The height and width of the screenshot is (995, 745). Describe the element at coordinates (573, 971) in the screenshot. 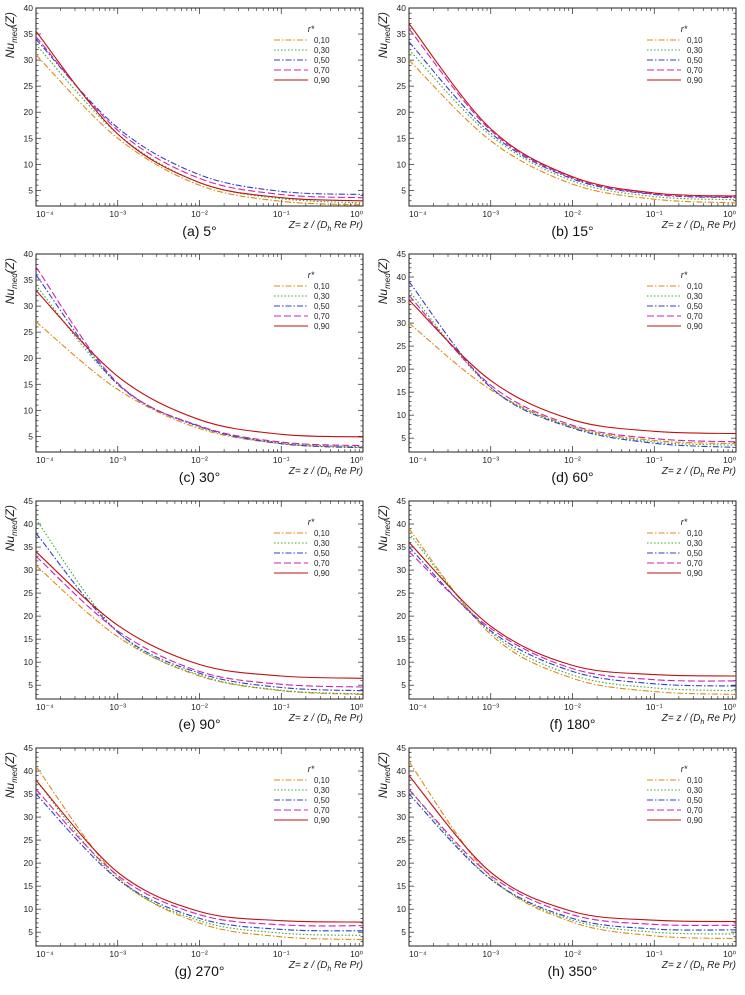

I see `panel-caption: (h) 350°` at that location.